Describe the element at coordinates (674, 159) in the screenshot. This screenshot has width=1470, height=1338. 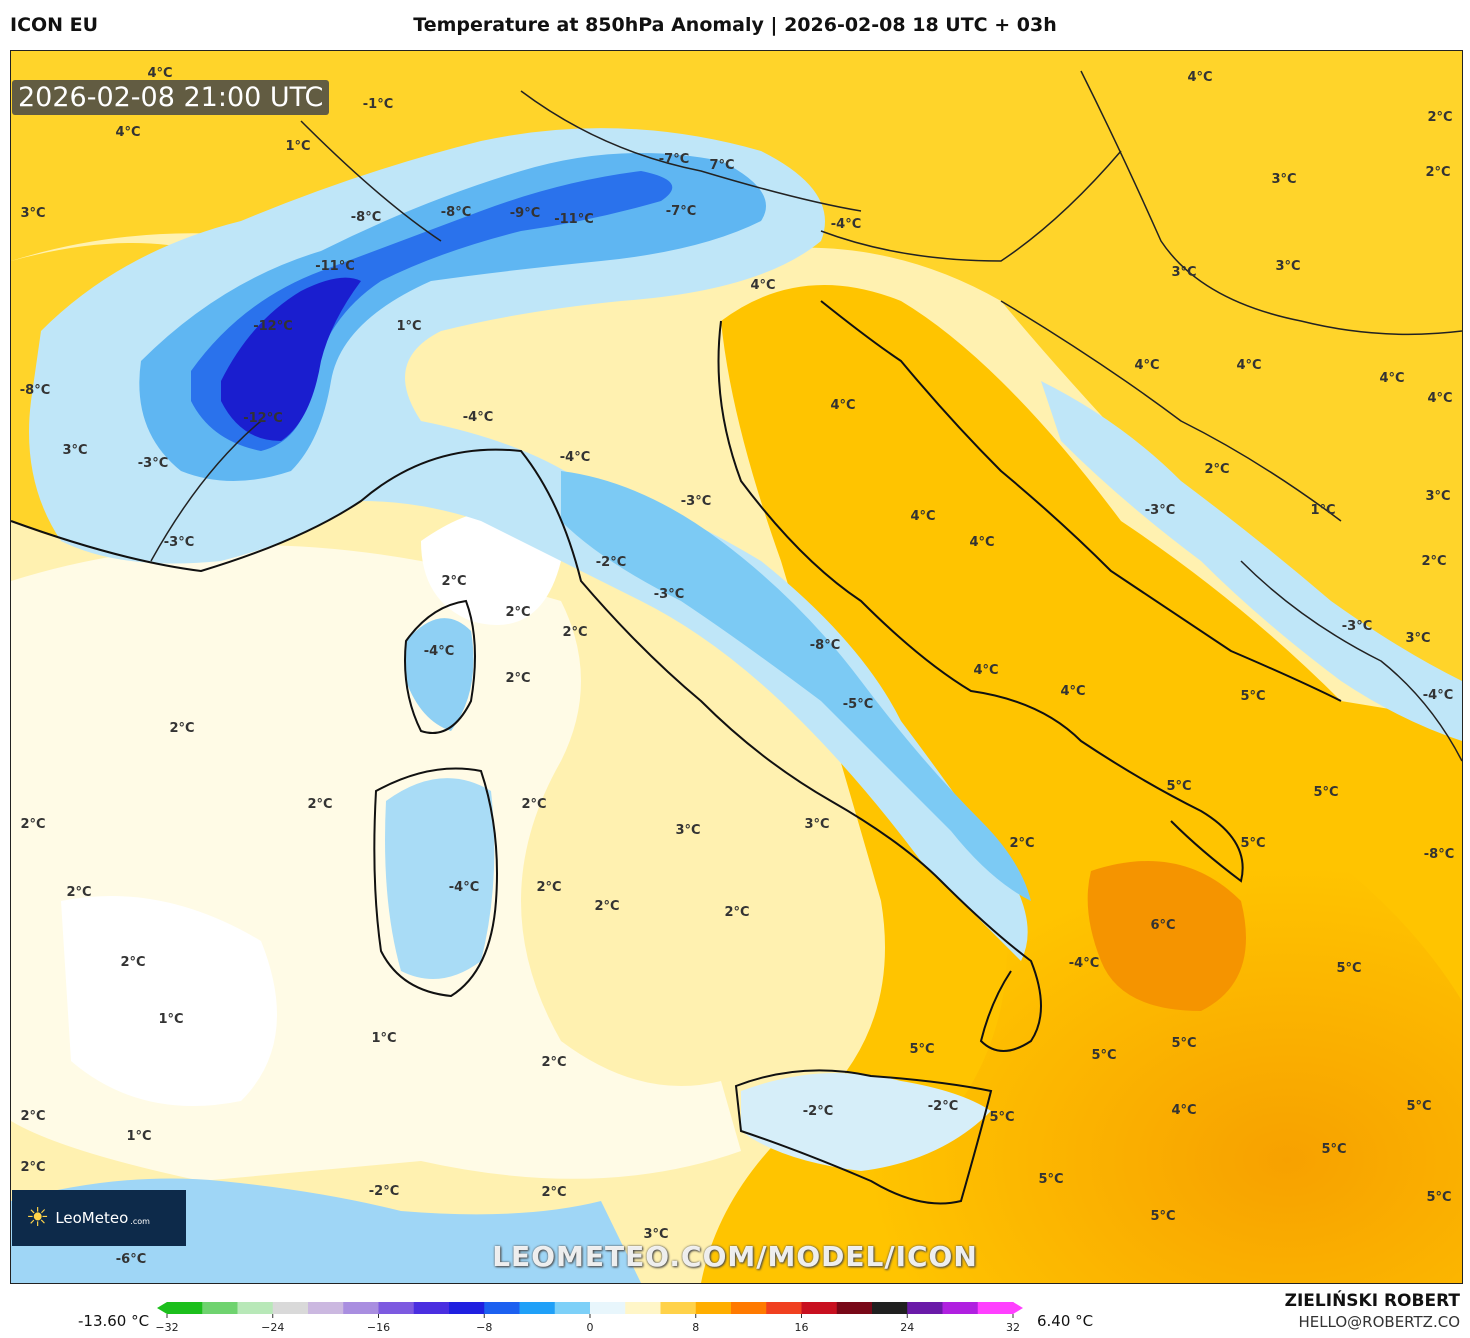
I see `isotherm-label: -7°C` at that location.